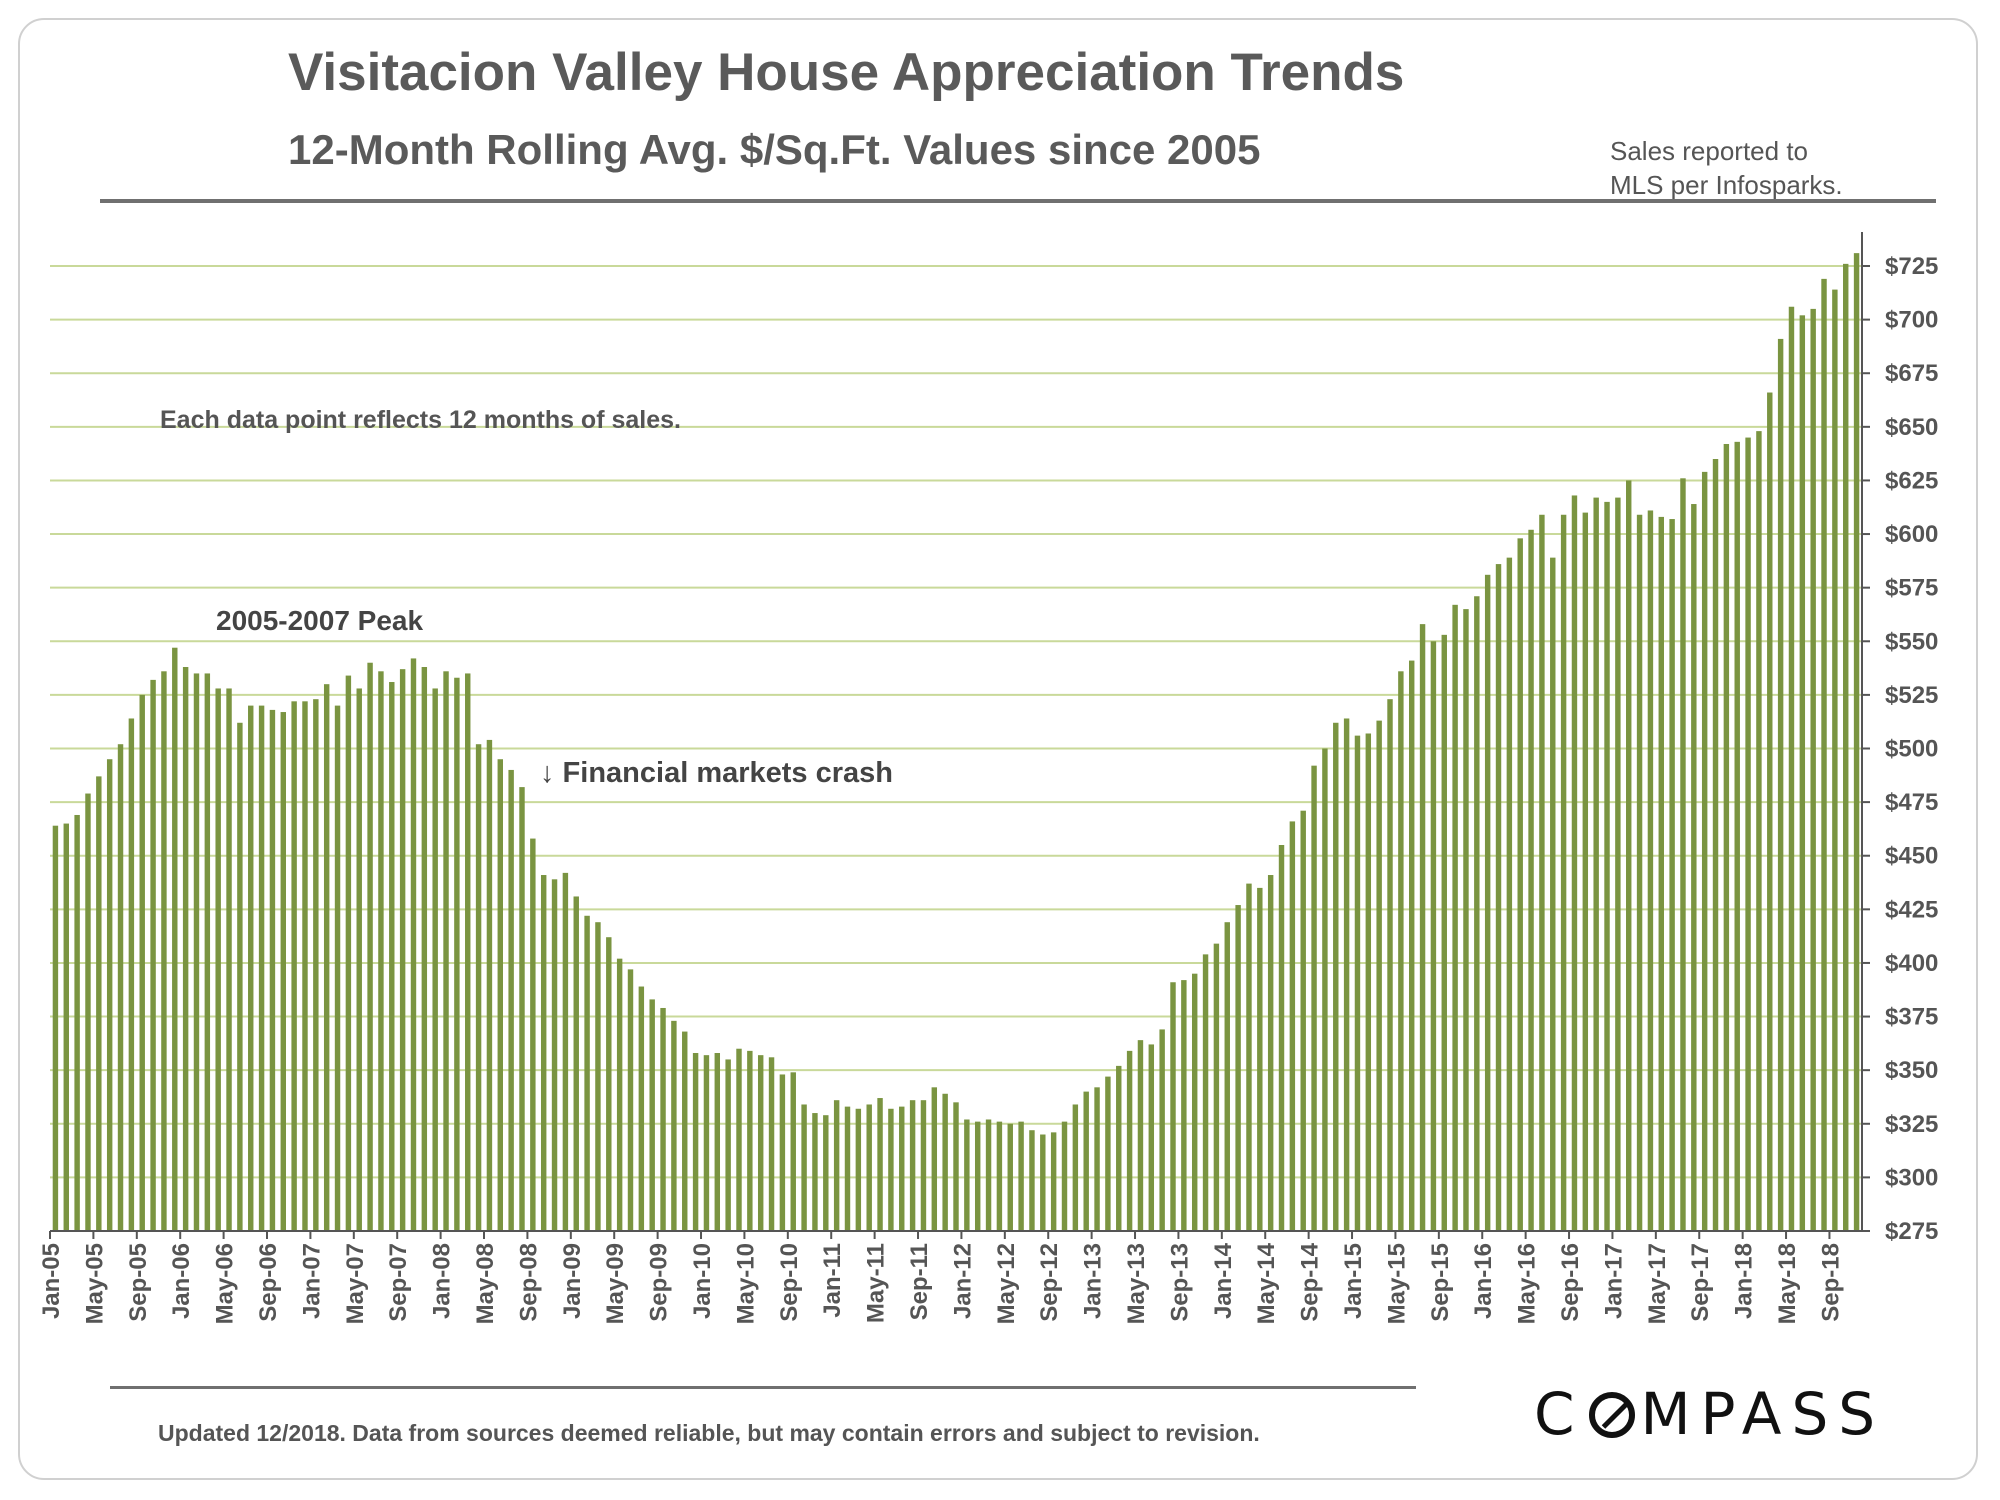 This screenshot has height=1500, width=2000. What do you see at coordinates (1611, 1415) in the screenshot?
I see `compass-o-icon` at bounding box center [1611, 1415].